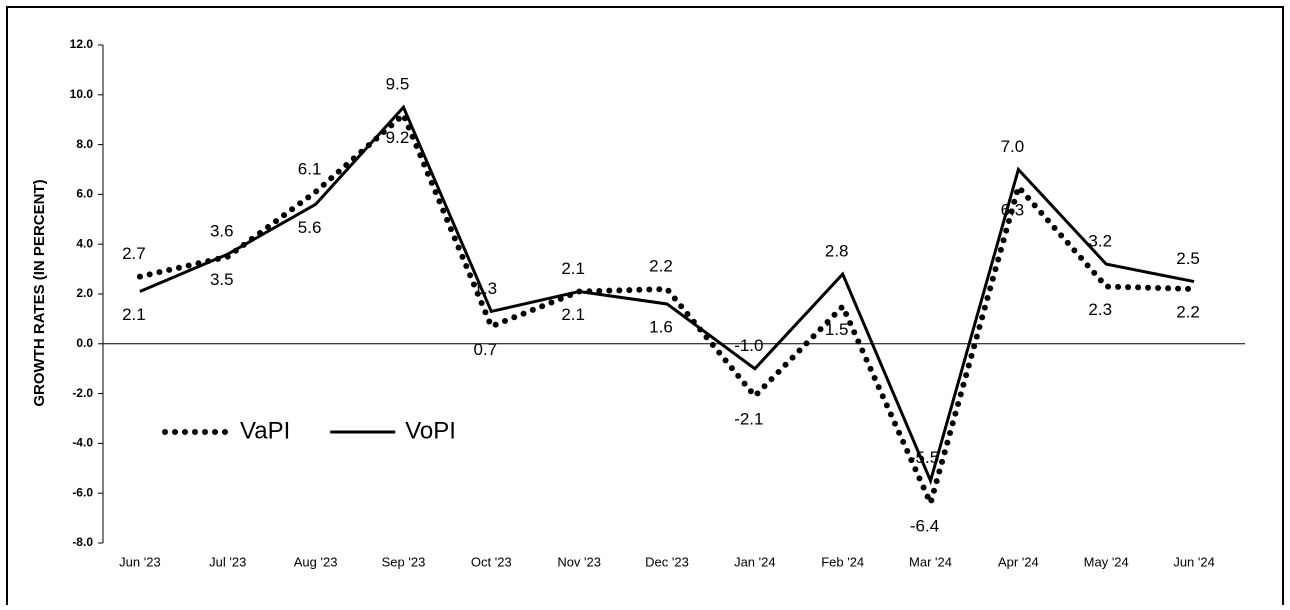  Describe the element at coordinates (222, 279) in the screenshot. I see `value-label: 3.5` at that location.